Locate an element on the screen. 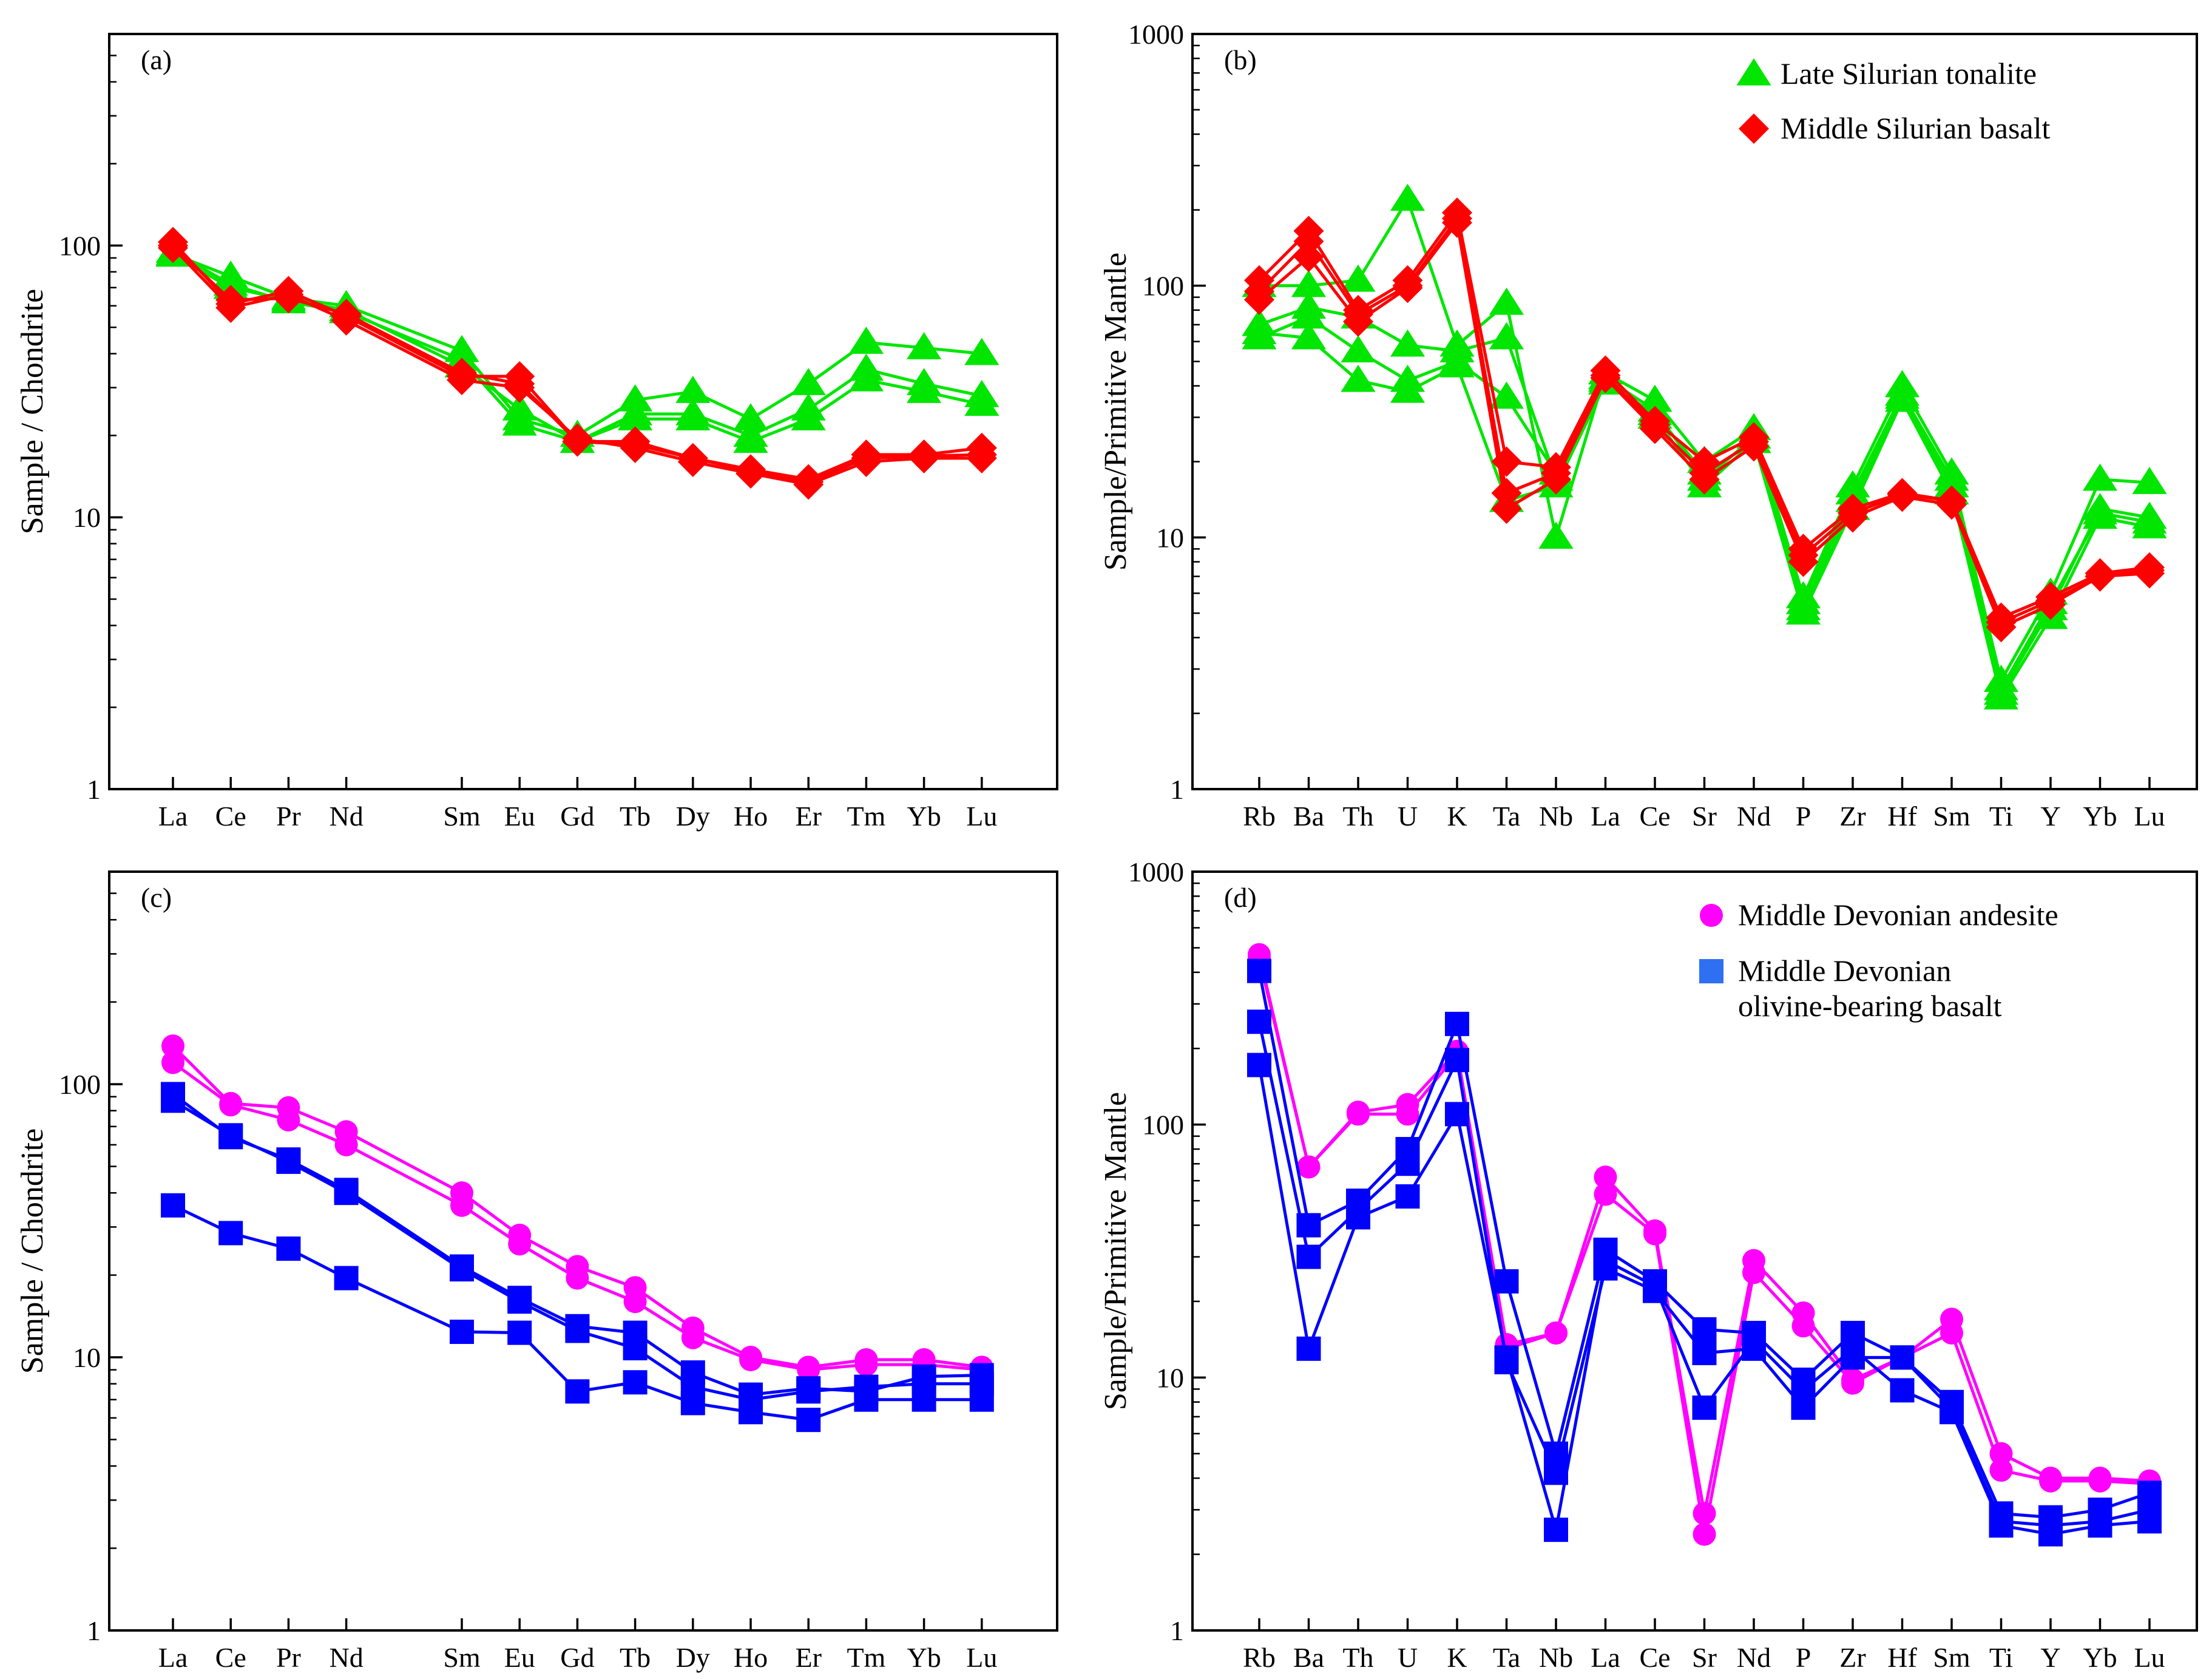 This screenshot has height=1679, width=2212. point-gd is located at coordinates (577, 1391).